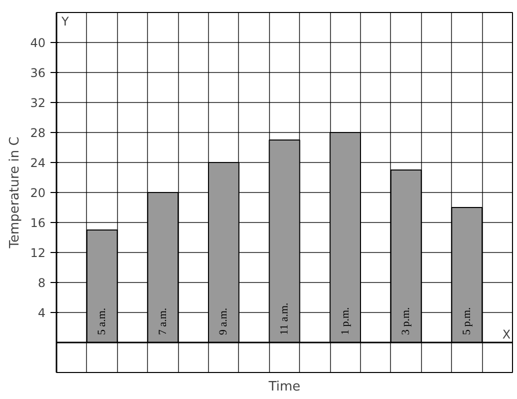 This screenshot has height=399, width=517. I want to click on y-tick-label: 12, so click(38, 253).